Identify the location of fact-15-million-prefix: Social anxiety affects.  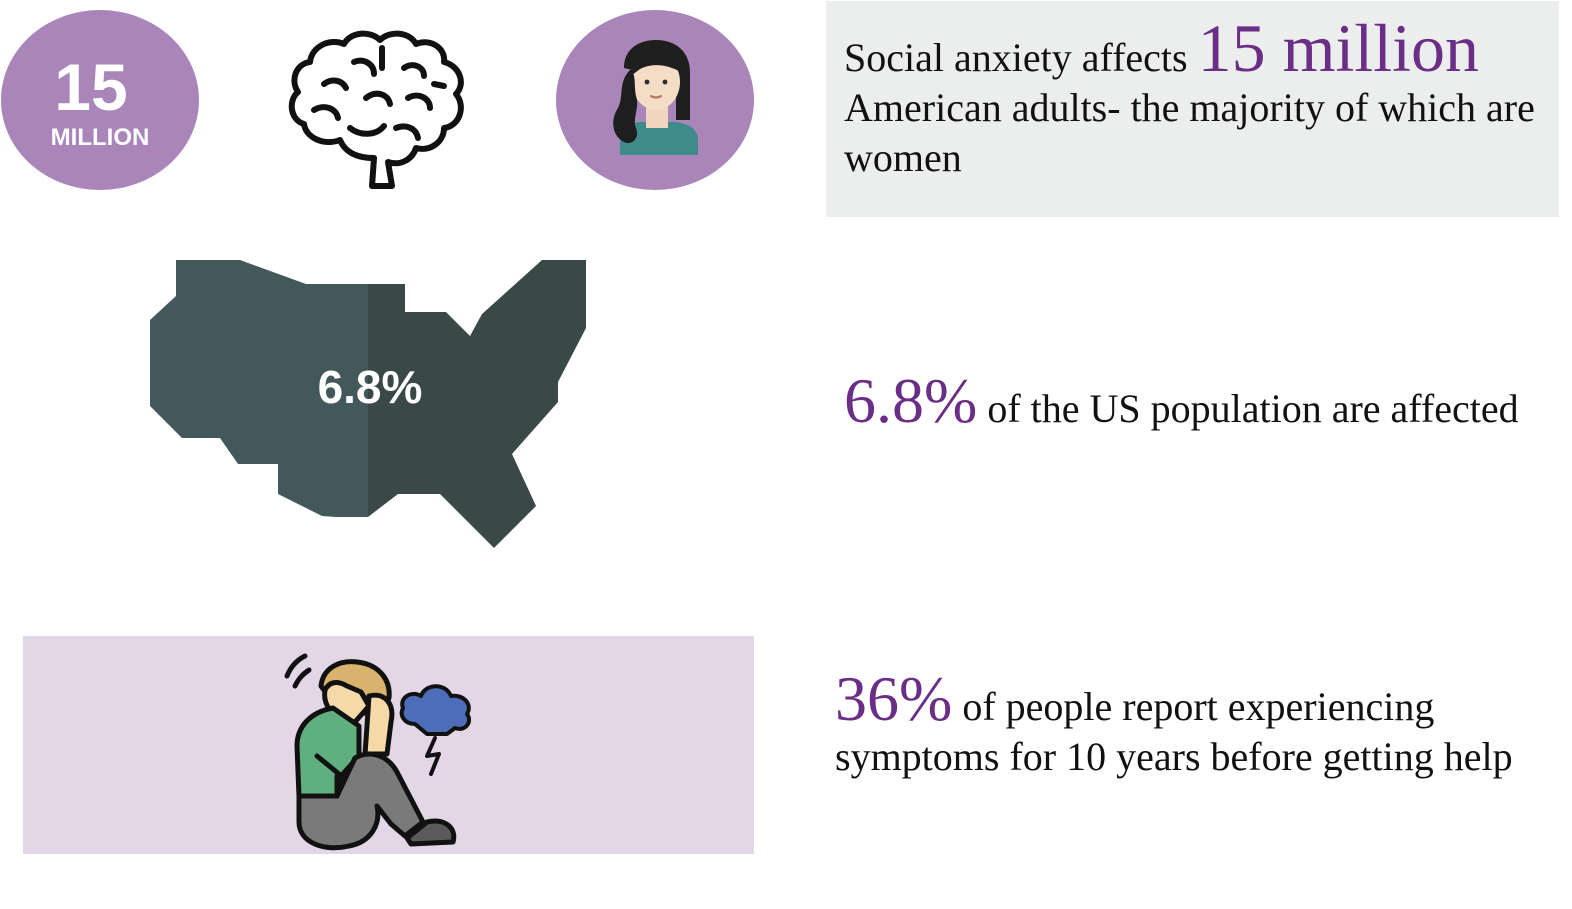
(1021, 57).